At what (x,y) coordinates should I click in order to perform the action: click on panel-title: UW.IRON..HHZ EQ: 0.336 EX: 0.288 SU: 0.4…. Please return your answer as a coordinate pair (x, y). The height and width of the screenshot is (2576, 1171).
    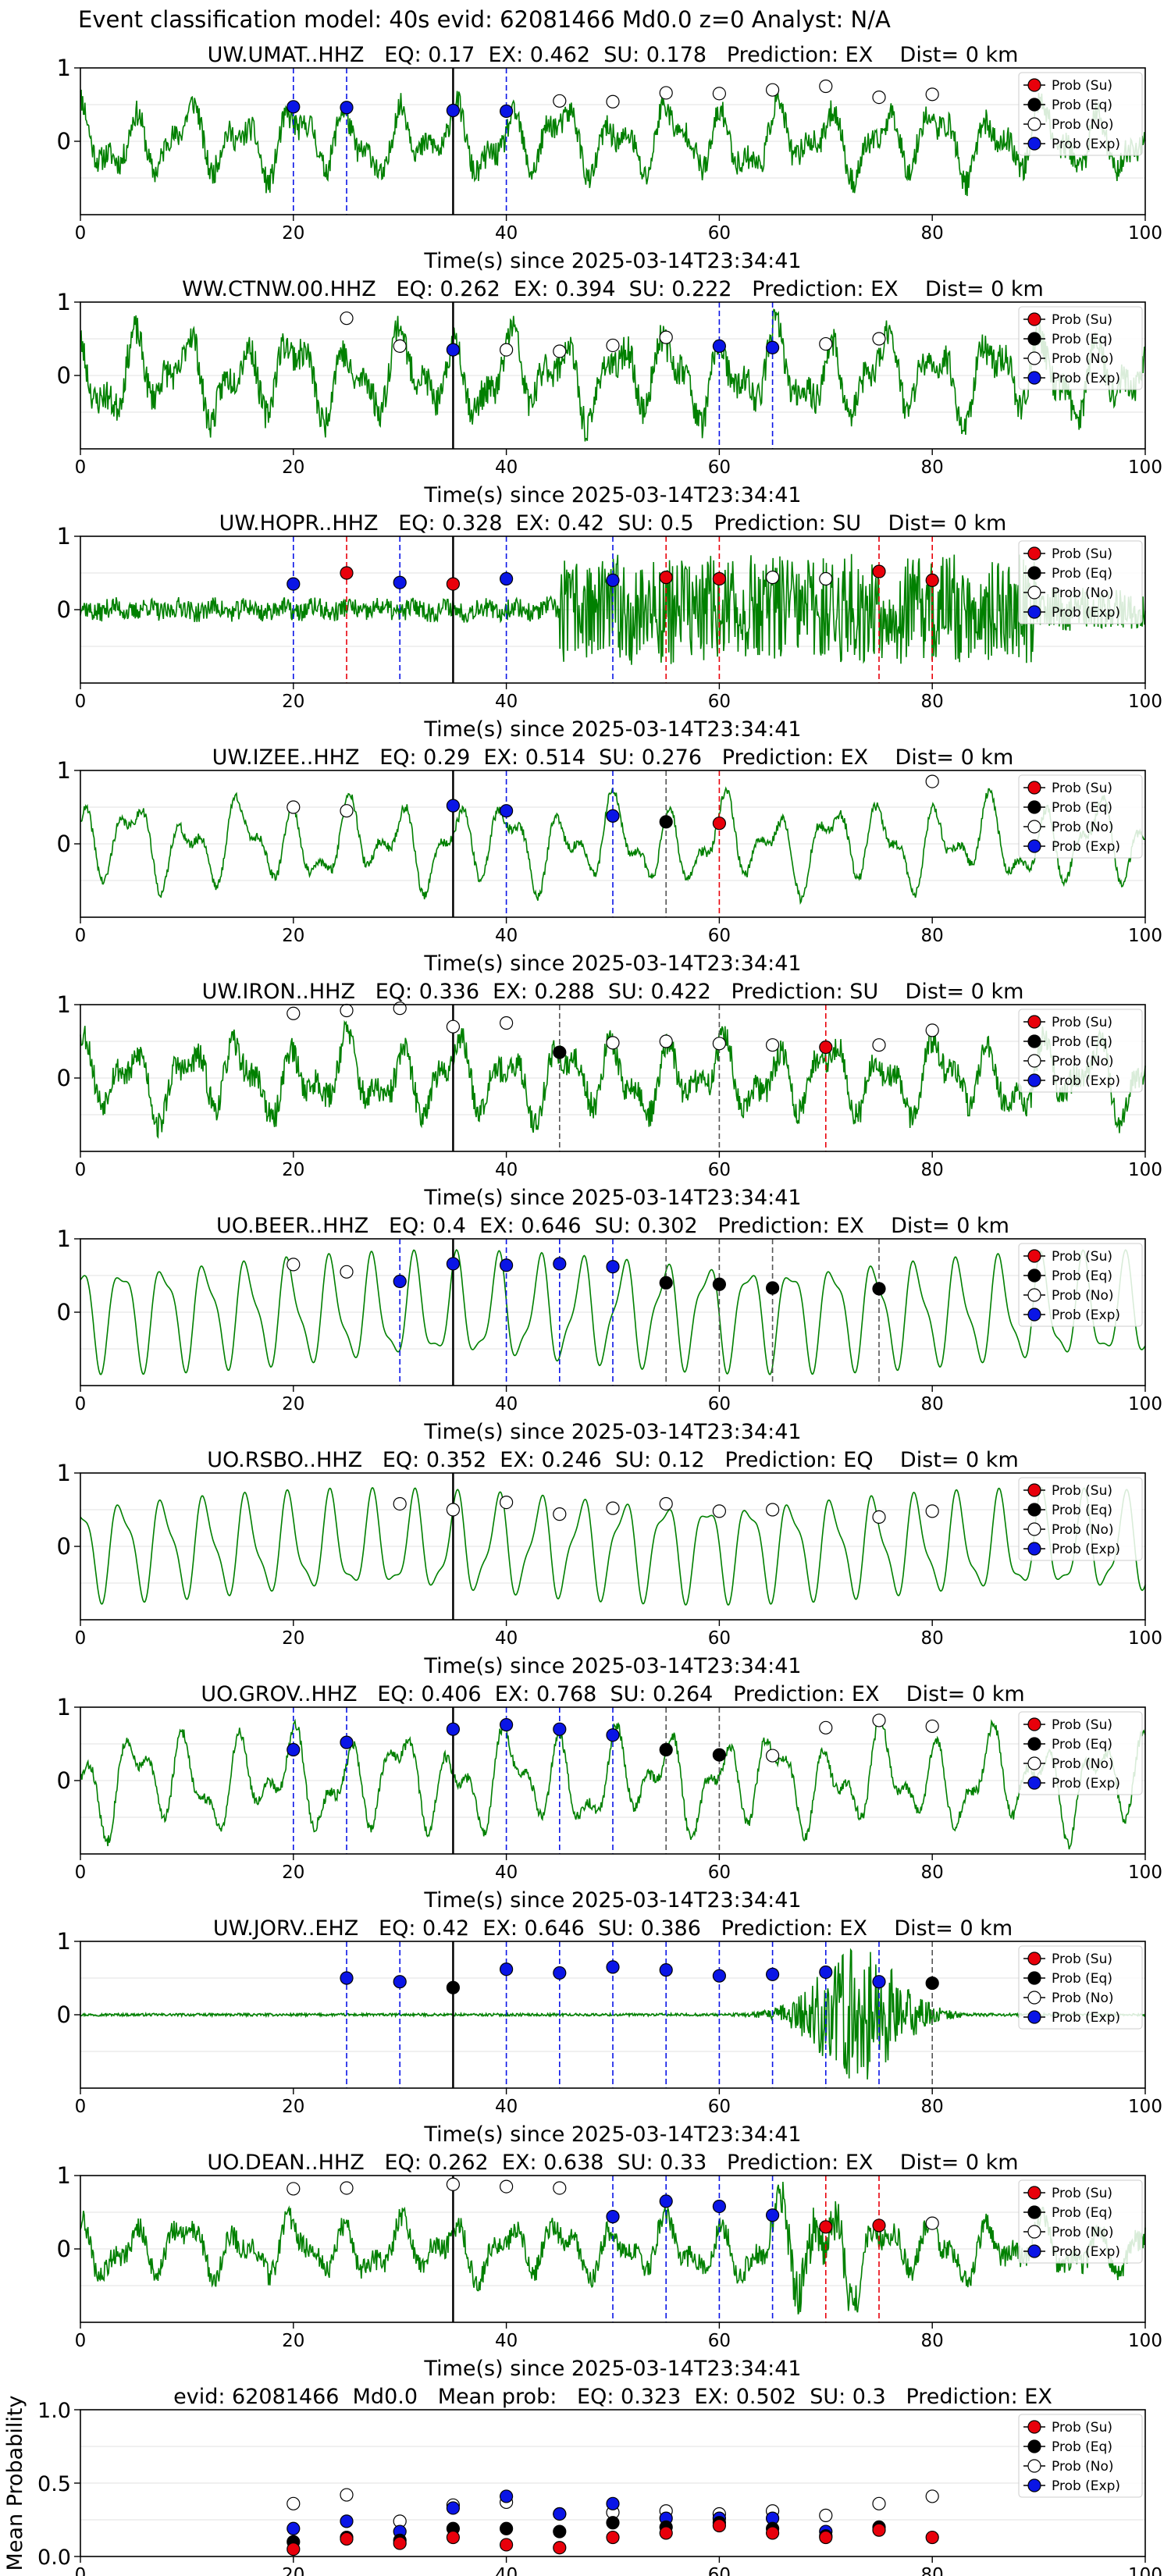
    Looking at the image, I should click on (613, 992).